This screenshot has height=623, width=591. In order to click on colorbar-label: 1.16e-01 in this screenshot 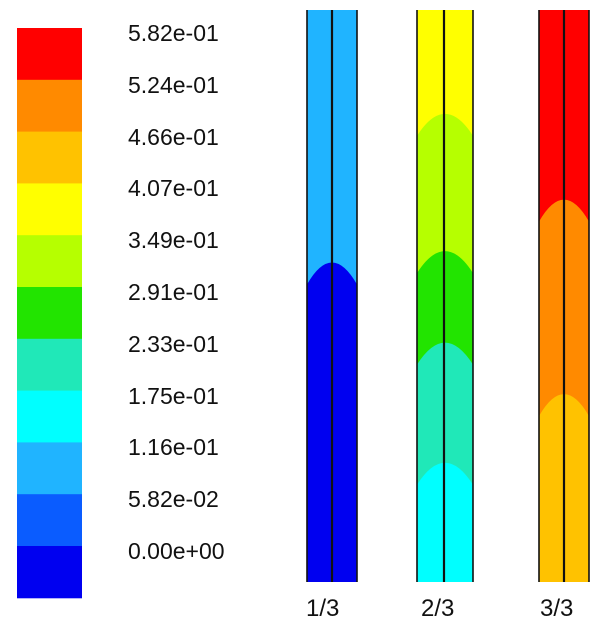, I will do `click(173, 447)`.